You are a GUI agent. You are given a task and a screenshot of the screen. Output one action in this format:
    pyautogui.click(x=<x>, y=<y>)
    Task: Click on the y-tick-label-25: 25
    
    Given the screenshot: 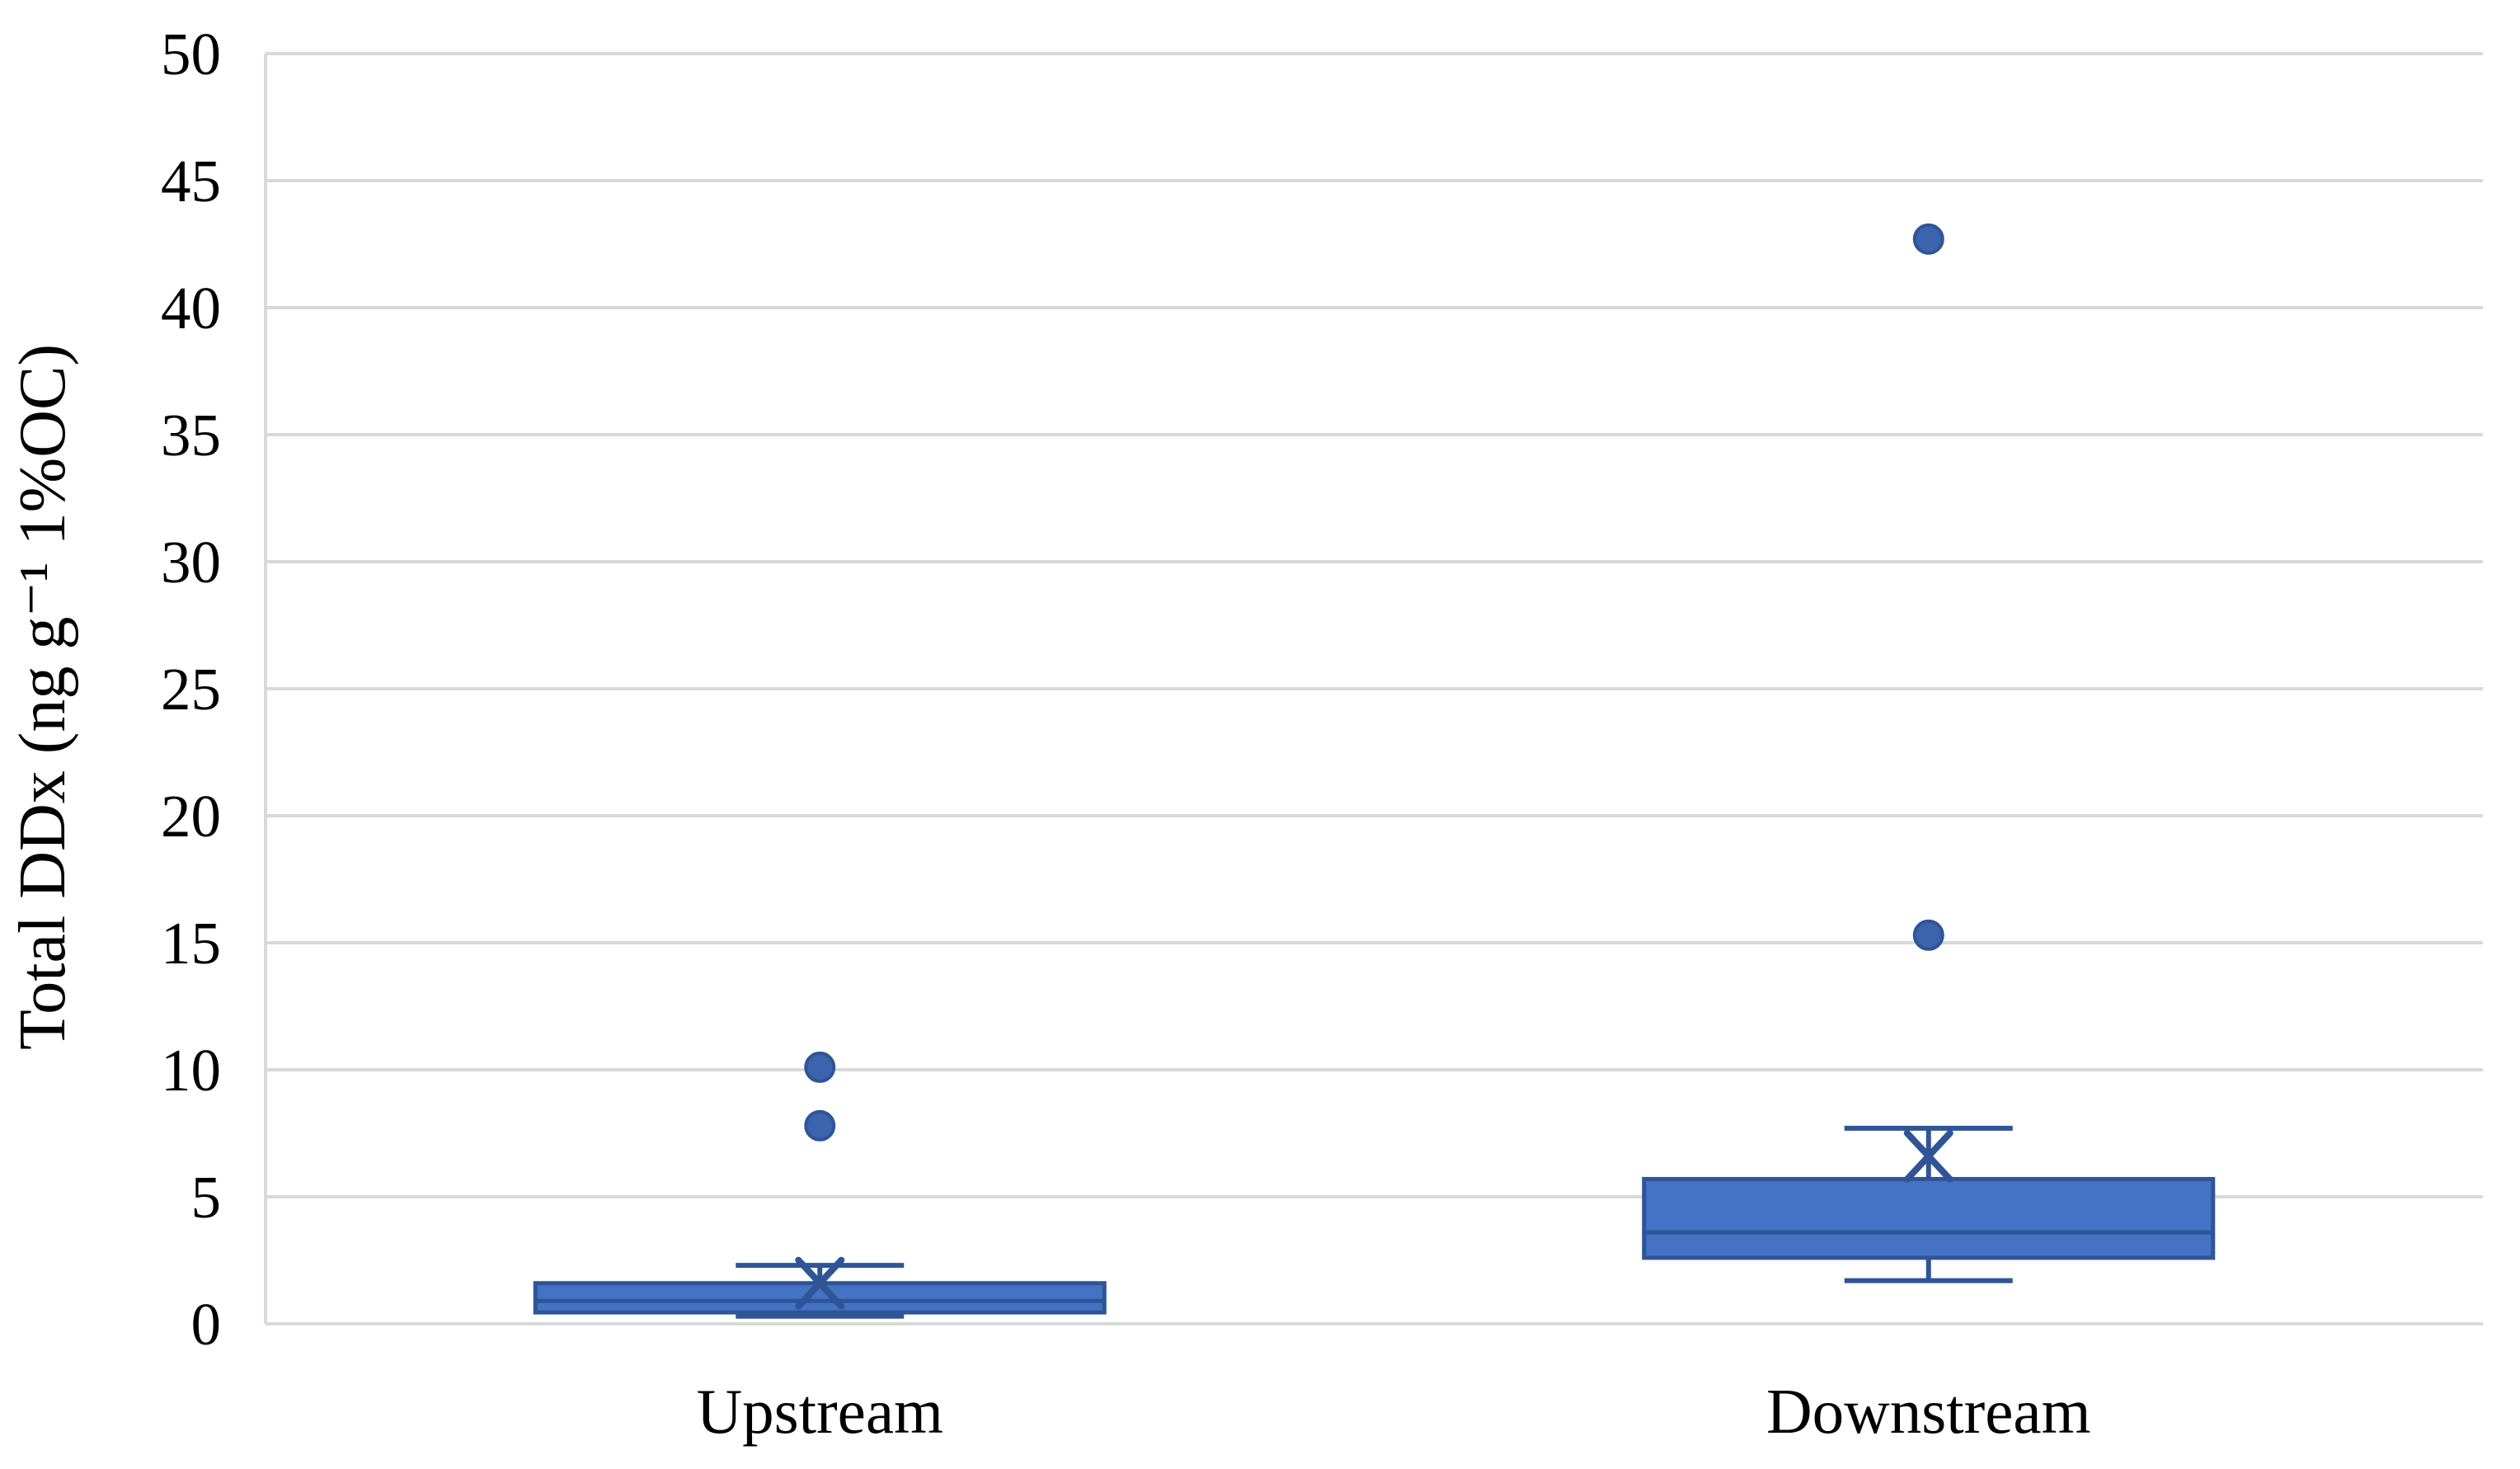 What is the action you would take?
    pyautogui.click(x=191, y=690)
    